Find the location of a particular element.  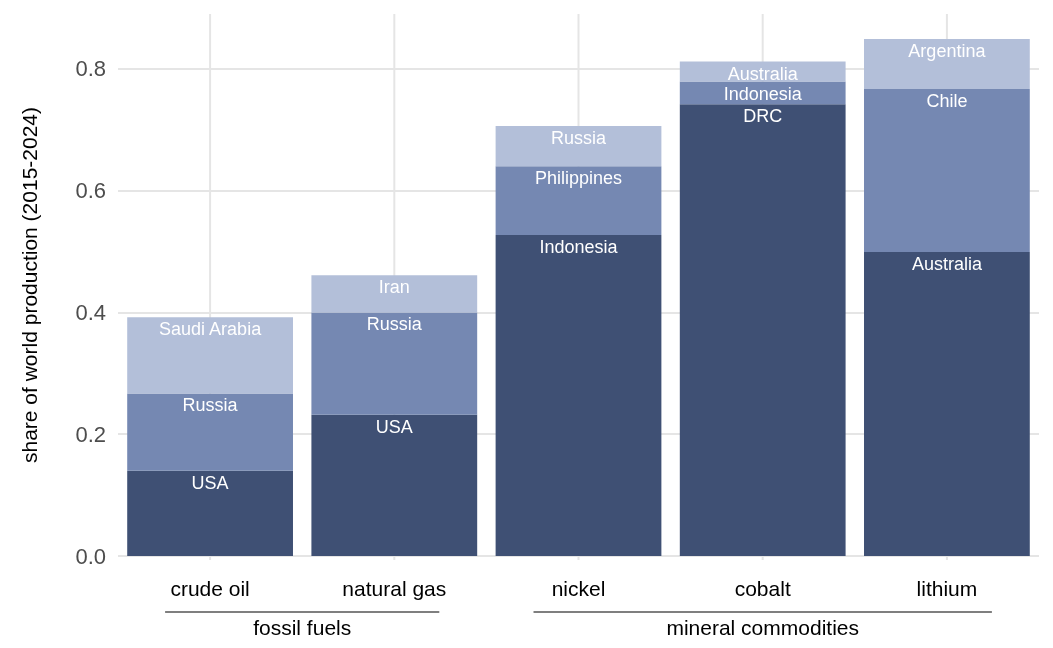

y-tick-label: 0.8 is located at coordinates (90, 69).